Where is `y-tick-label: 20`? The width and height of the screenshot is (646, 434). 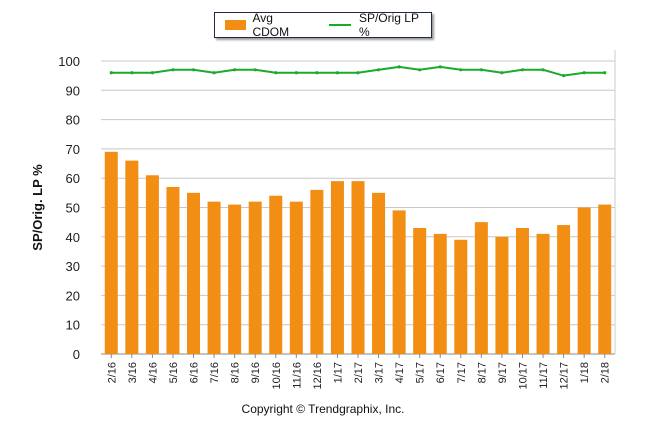
y-tick-label: 20 is located at coordinates (73, 295).